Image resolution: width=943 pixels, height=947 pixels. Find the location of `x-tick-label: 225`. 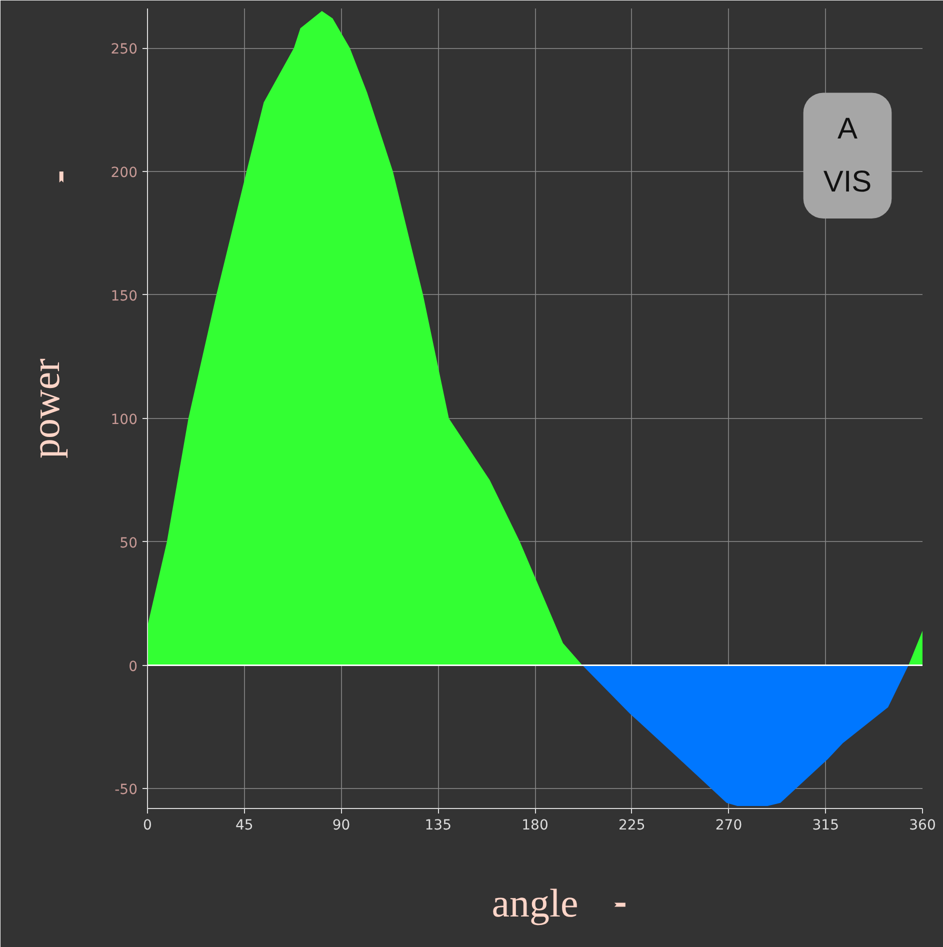

x-tick-label: 225 is located at coordinates (632, 826).